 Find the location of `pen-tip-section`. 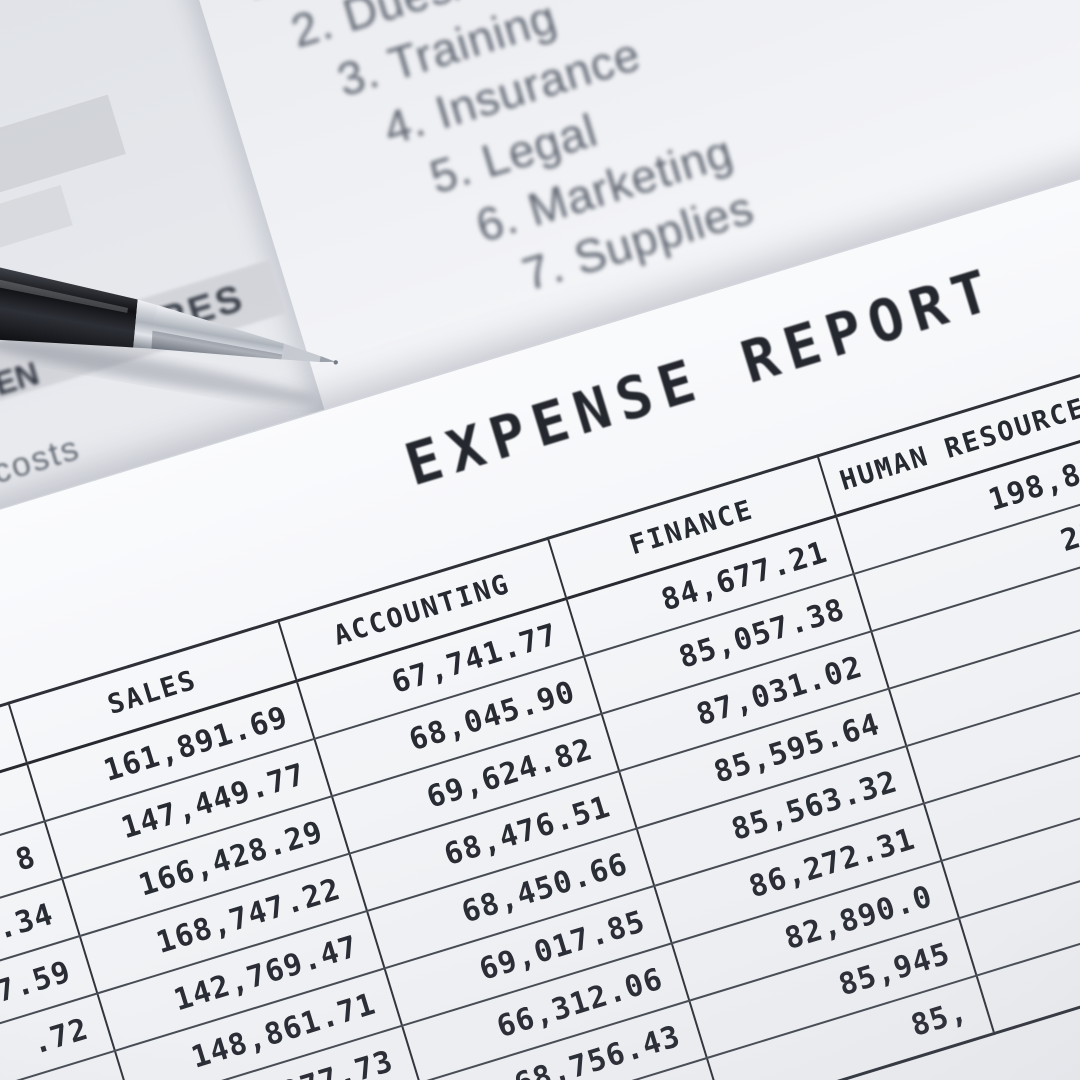

pen-tip-section is located at coordinates (301, 353).